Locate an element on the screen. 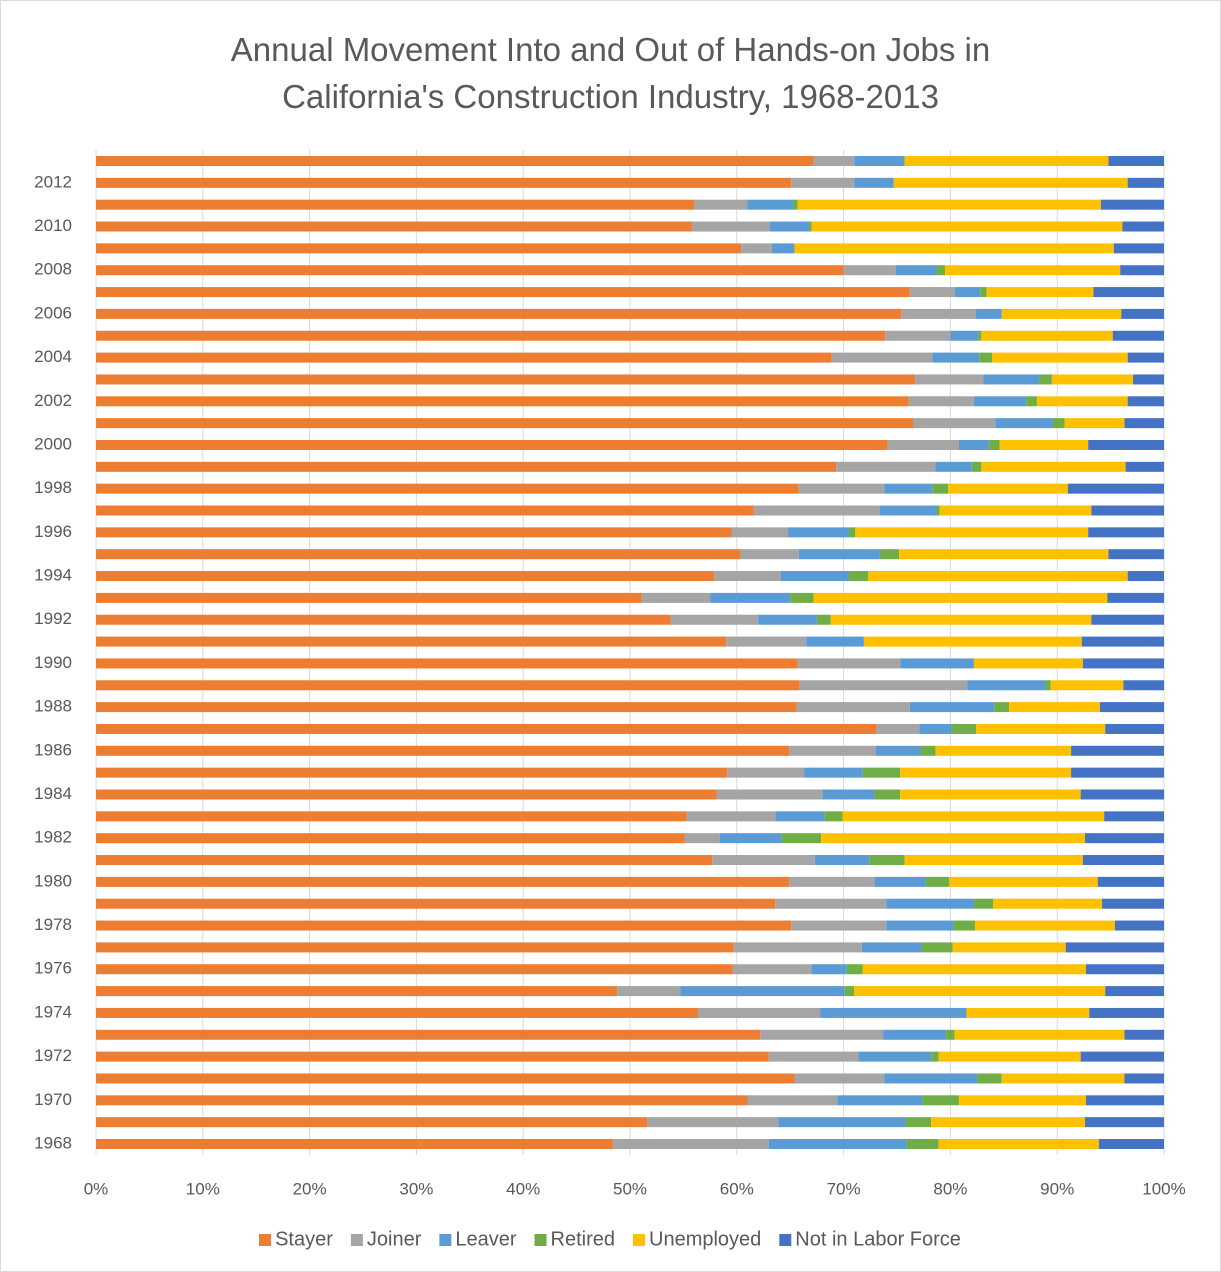 This screenshot has width=1221, height=1272. x-tick-label: 40% is located at coordinates (523, 1188).